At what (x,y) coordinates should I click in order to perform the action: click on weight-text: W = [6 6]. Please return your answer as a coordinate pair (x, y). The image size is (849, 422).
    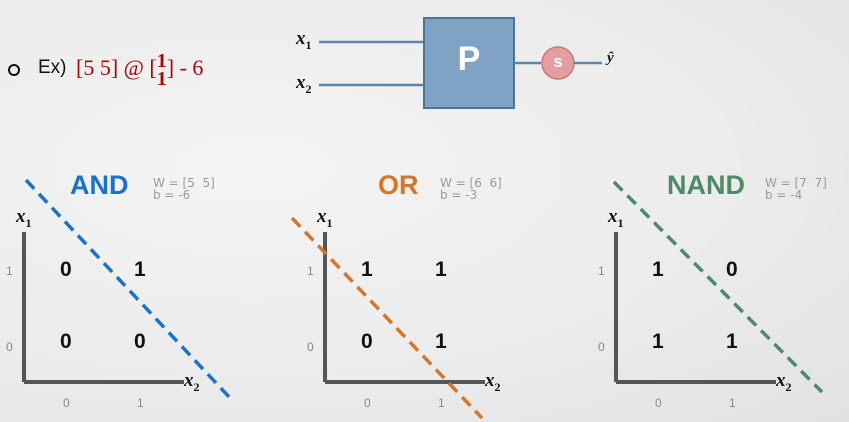
    Looking at the image, I should click on (471, 183).